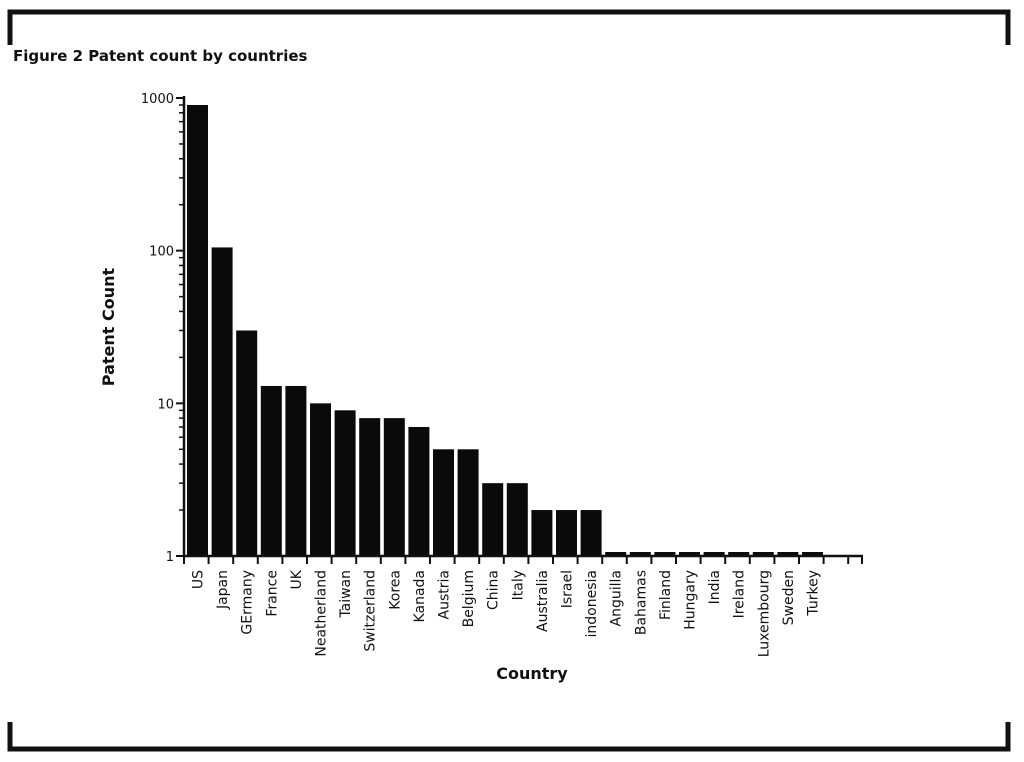  I want to click on bar-us, so click(197, 330).